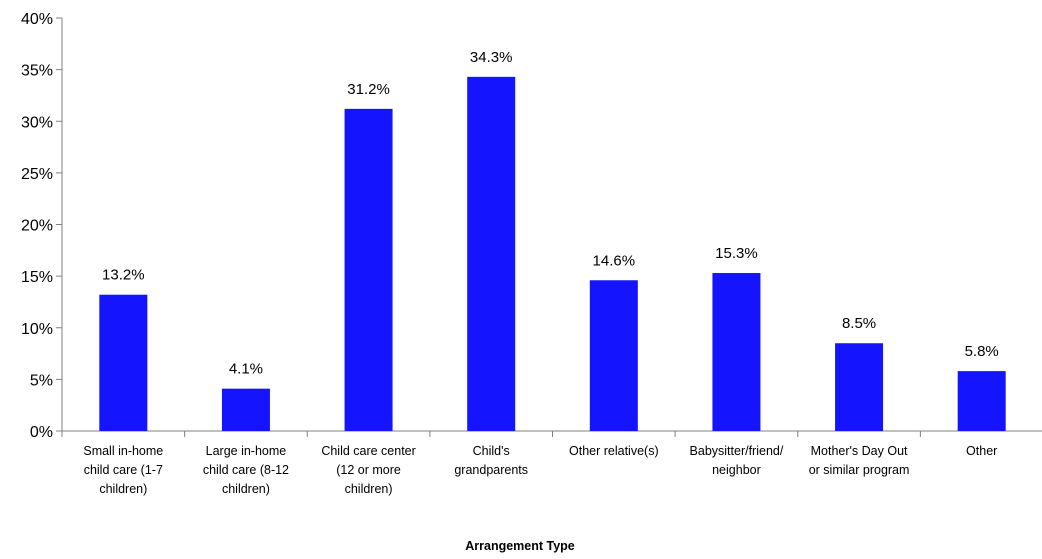 The width and height of the screenshot is (1042, 559). Describe the element at coordinates (491, 460) in the screenshot. I see `category-label: Child's grandparents` at that location.